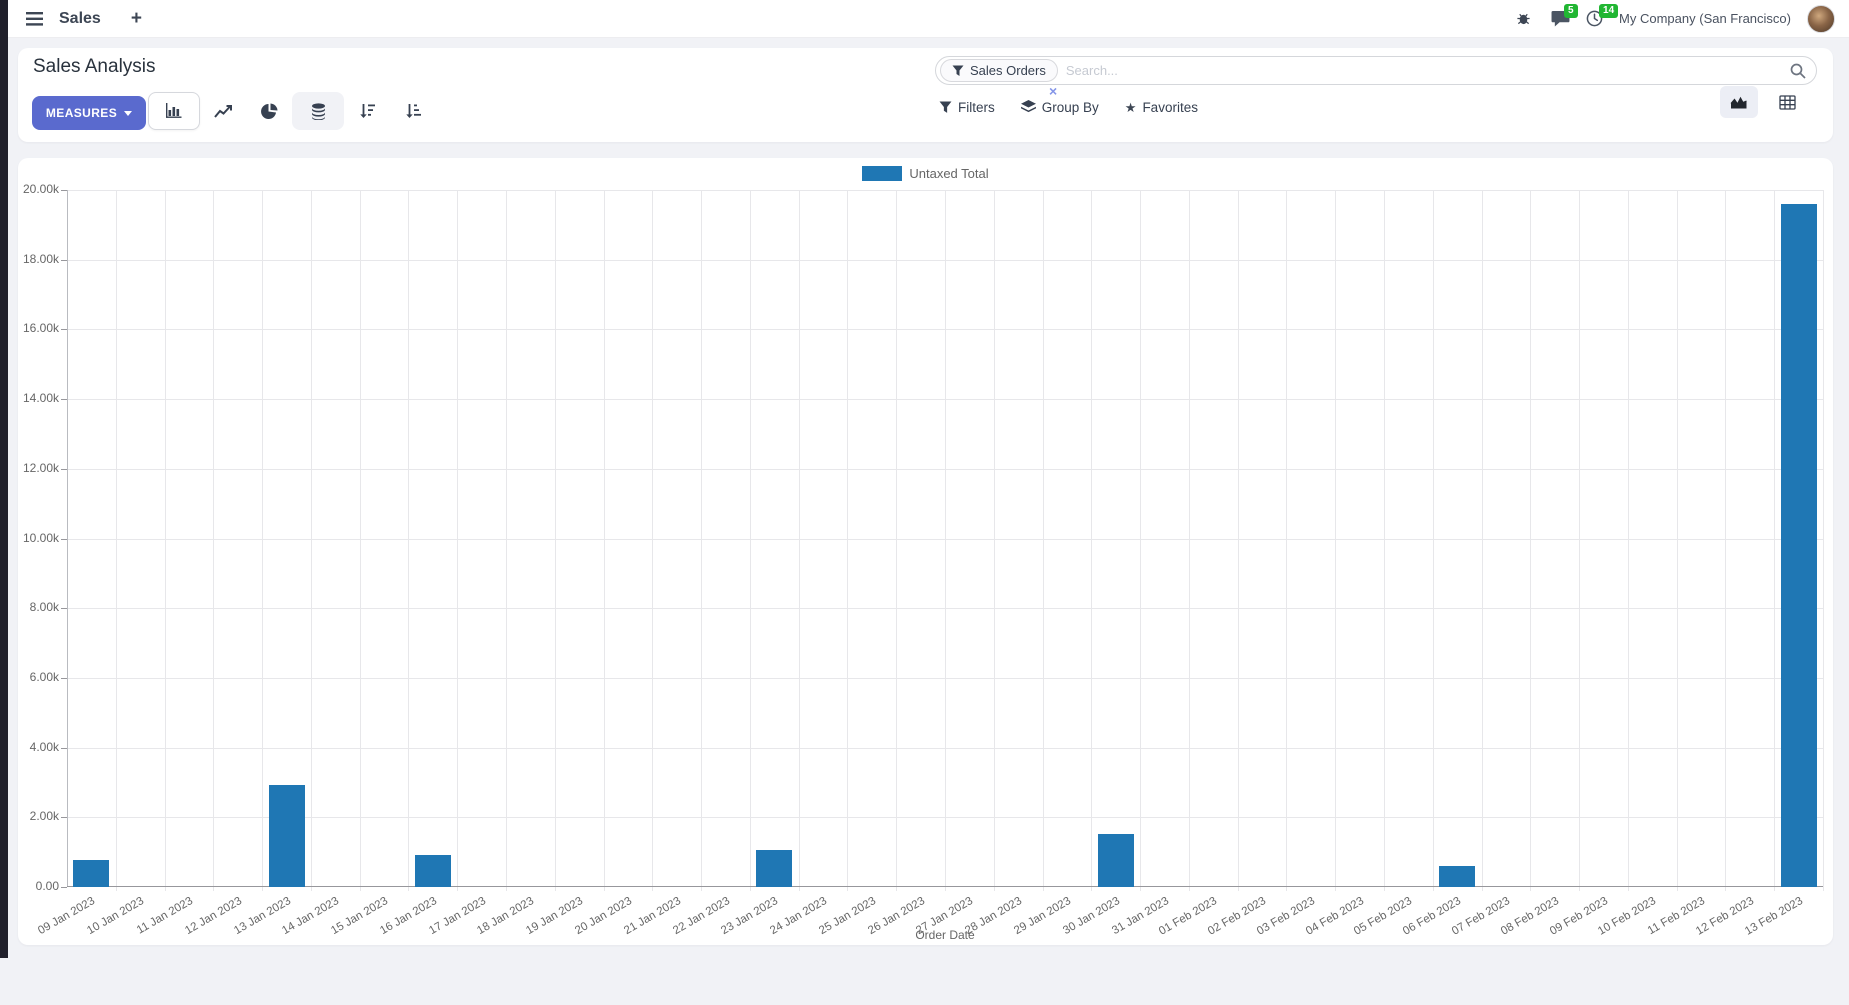  Describe the element at coordinates (311, 916) in the screenshot. I see `x-tick-label: 14 Jan 2023` at that location.